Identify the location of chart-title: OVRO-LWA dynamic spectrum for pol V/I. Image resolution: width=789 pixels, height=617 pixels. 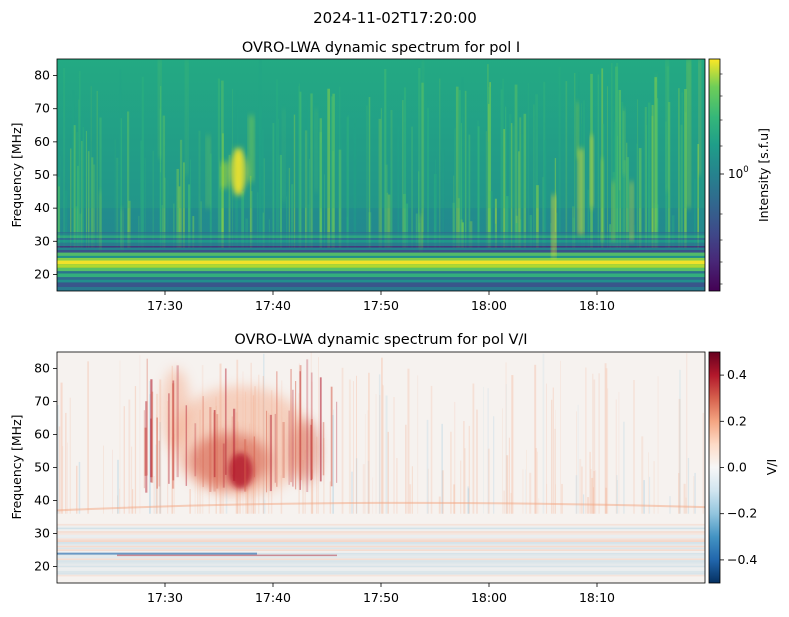
(380, 340).